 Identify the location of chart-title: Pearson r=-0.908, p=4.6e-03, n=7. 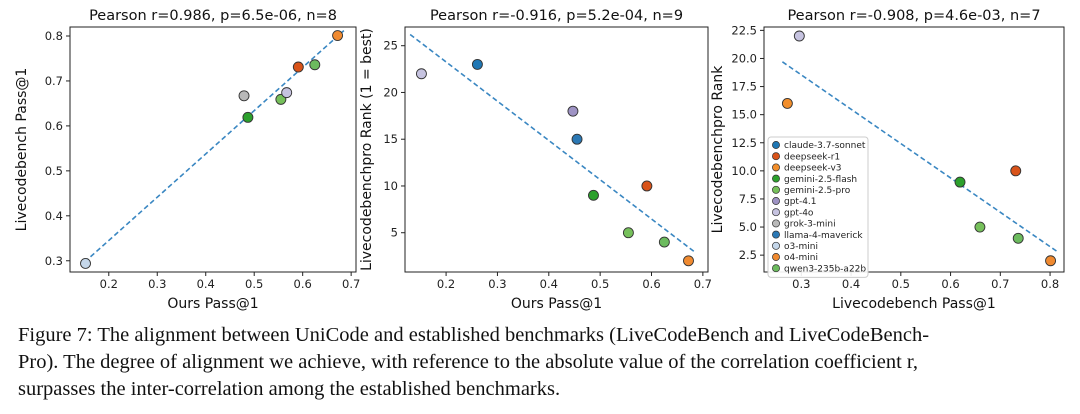
(913, 16).